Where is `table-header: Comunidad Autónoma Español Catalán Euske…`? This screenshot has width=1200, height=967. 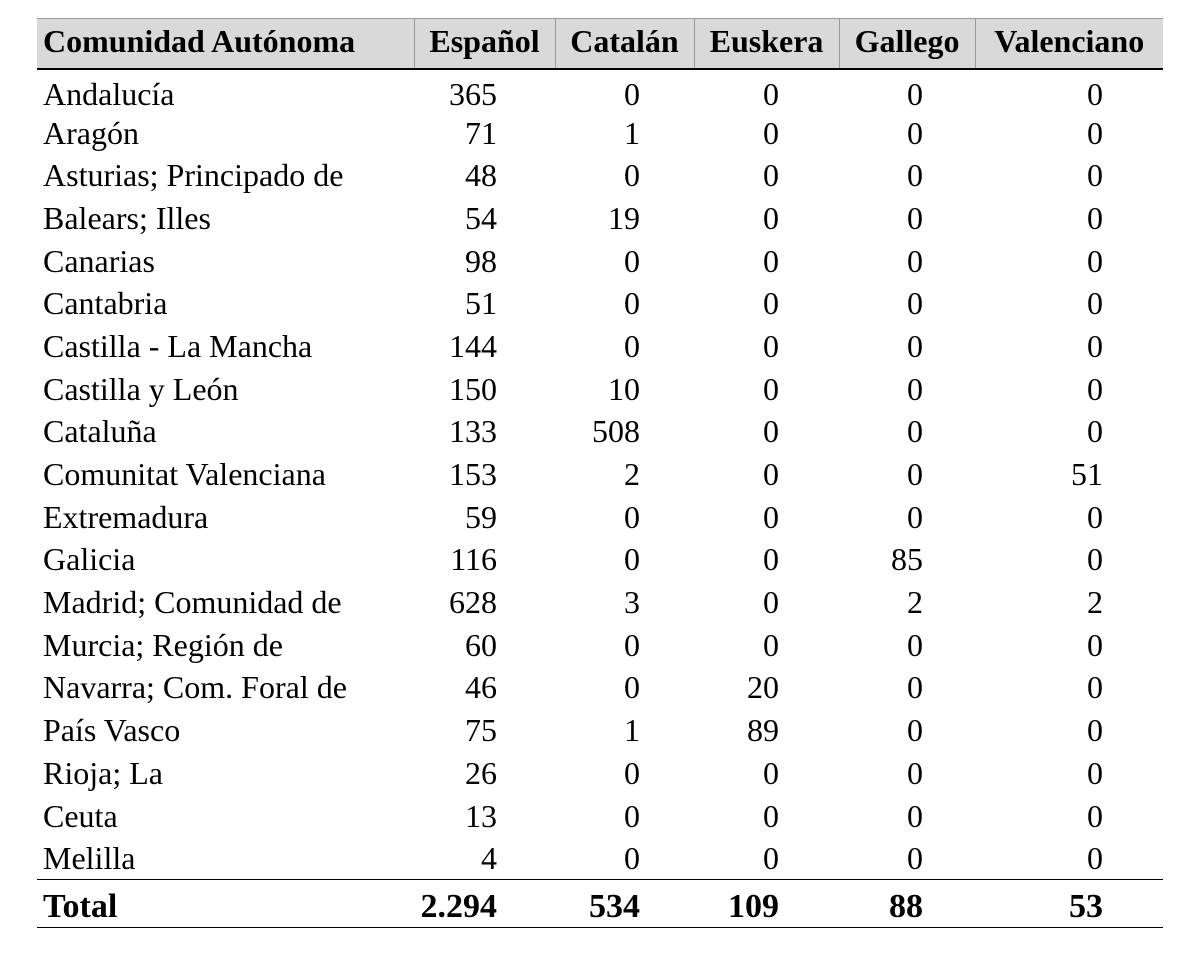
table-header: Comunidad Autónoma Español Catalán Euske… is located at coordinates (600, 44).